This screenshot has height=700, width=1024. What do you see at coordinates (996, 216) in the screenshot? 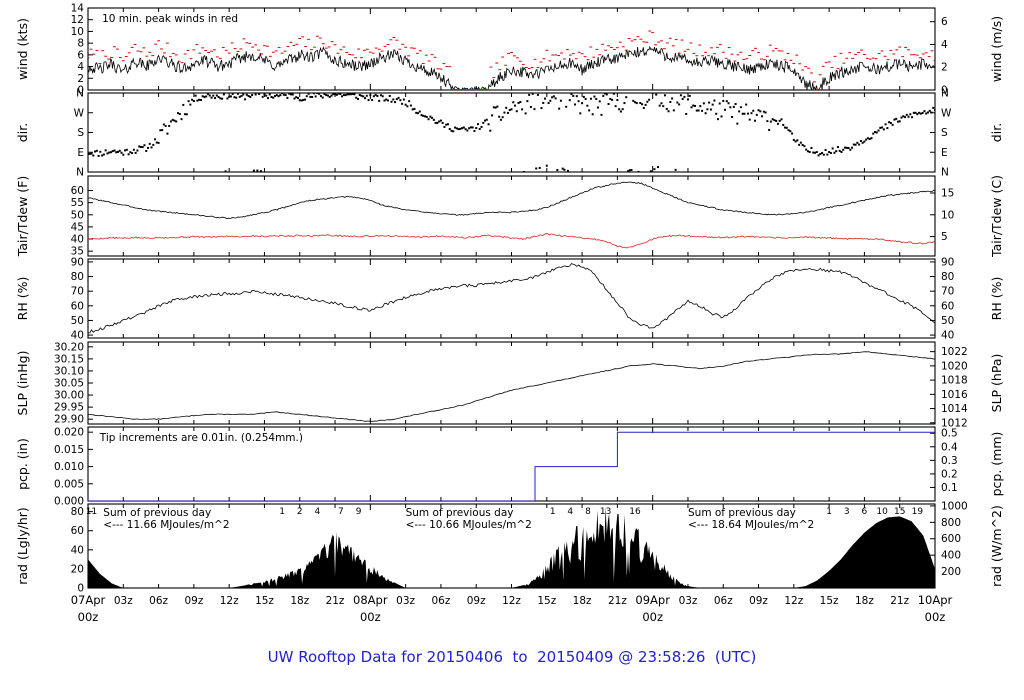
I see `axis-title-right: Tair/Tdew (C)` at bounding box center [996, 216].